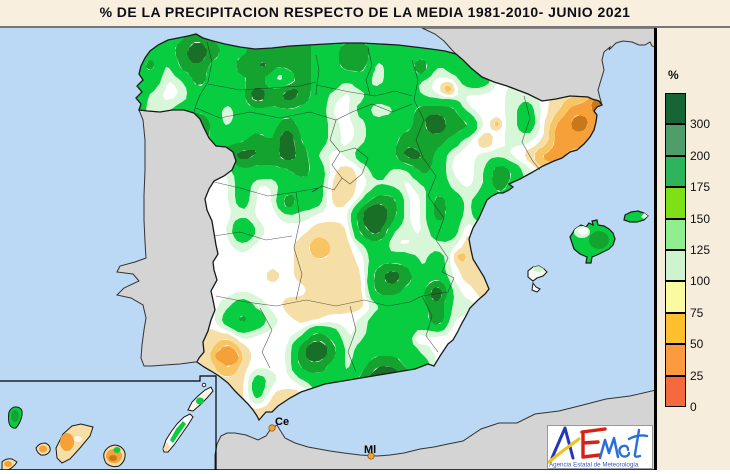 This screenshot has width=730, height=474. What do you see at coordinates (594, 465) in the screenshot?
I see `svg-text:Agencia Estatal de Meteorologí: Agencia Estatal de Meteorología` at bounding box center [594, 465].